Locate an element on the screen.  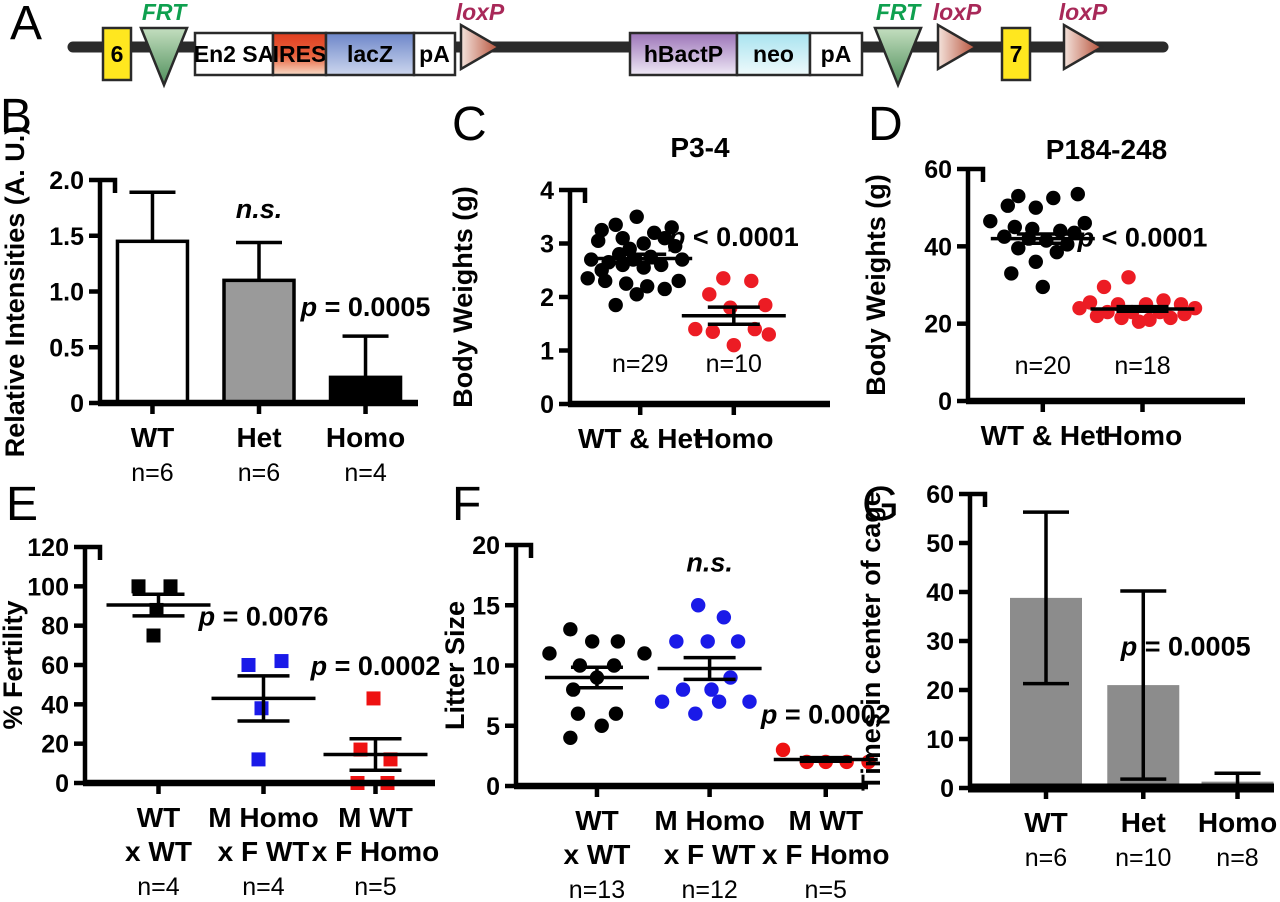
significance-annotation: n.s. is located at coordinates (259, 209).